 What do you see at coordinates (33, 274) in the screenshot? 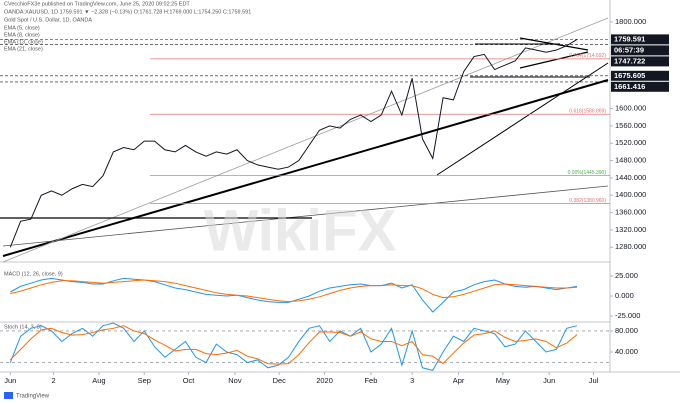
I see `panel-title: MACD (12, 26, close, 9)` at bounding box center [33, 274].